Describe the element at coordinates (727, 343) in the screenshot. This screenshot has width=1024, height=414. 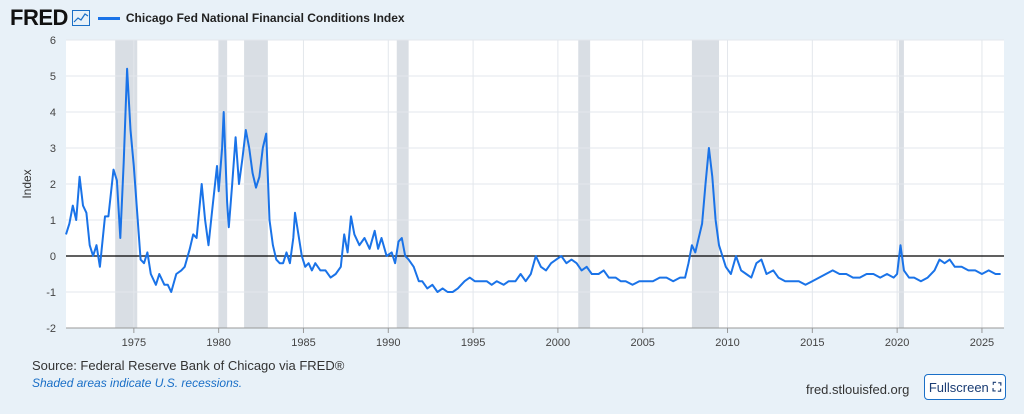
I see `x-tick-label: 2010` at that location.